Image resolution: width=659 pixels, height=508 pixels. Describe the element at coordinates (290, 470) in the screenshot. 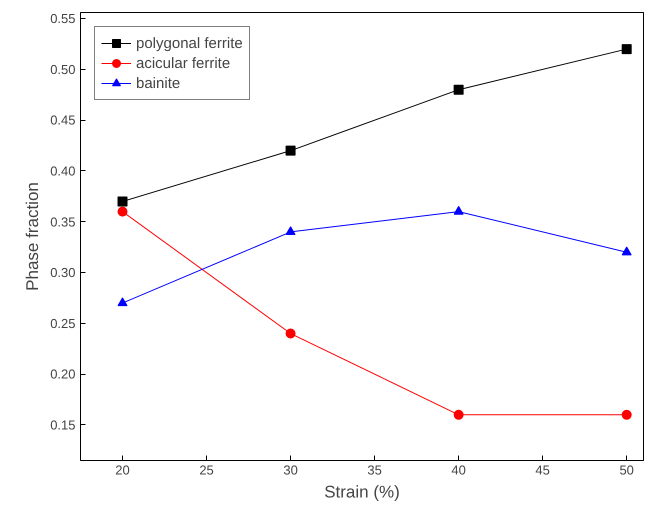

I see `x-tick-label: 30` at that location.